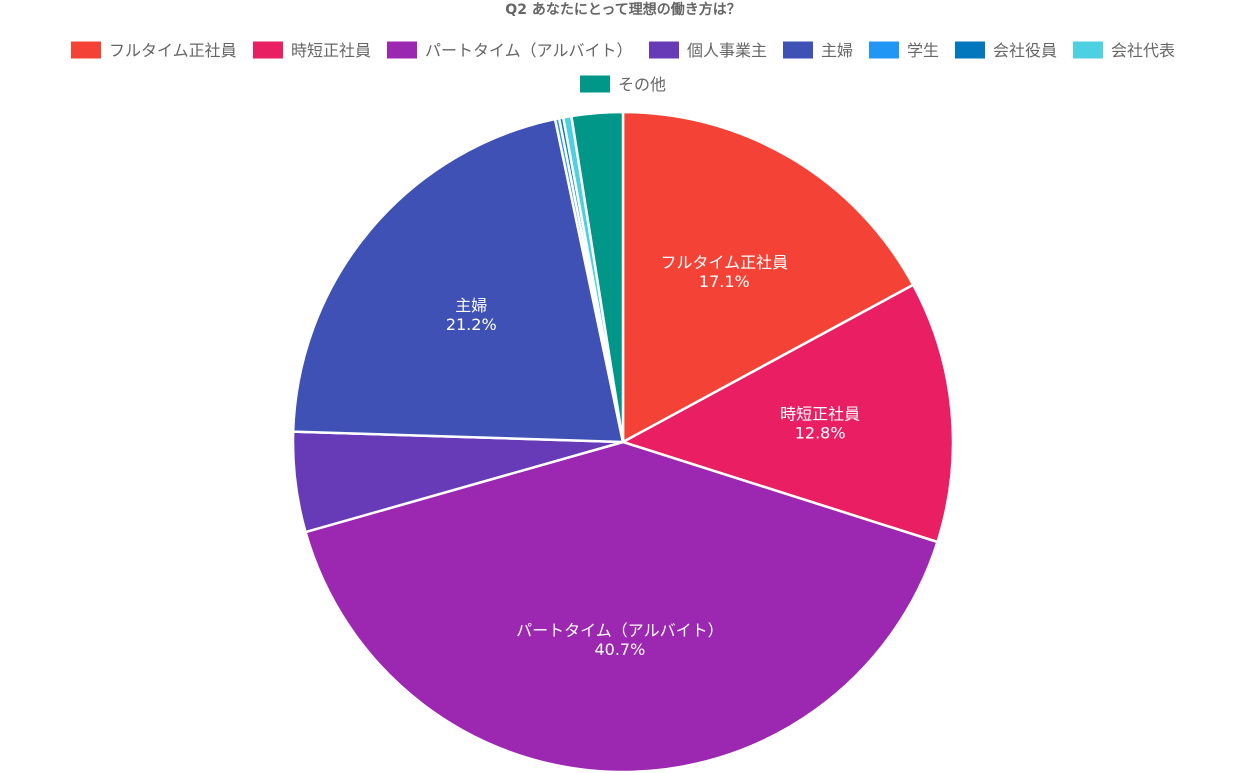  I want to click on chart-title: Q2 あなたにとって理想の働き方は？, so click(622, 9).